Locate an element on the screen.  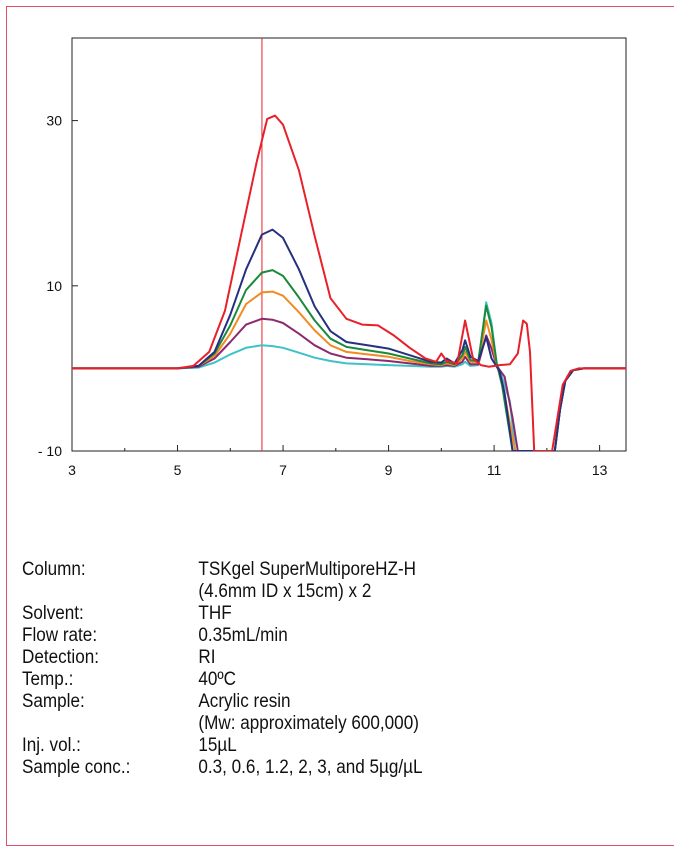
condition-value-line: Acrylic resin is located at coordinates (244, 701).